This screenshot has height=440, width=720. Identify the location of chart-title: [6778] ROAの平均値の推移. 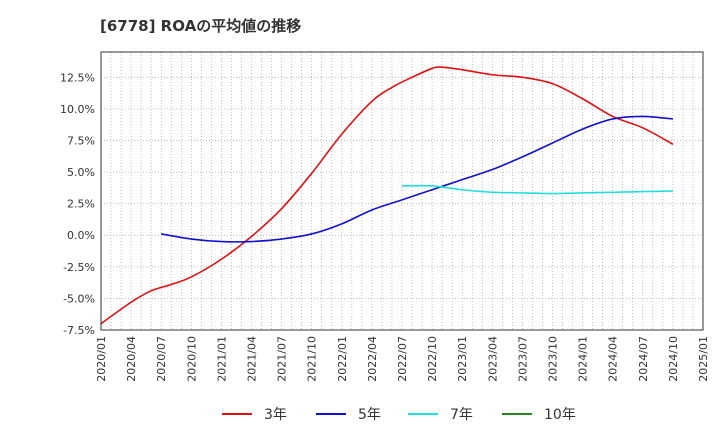
(200, 26).